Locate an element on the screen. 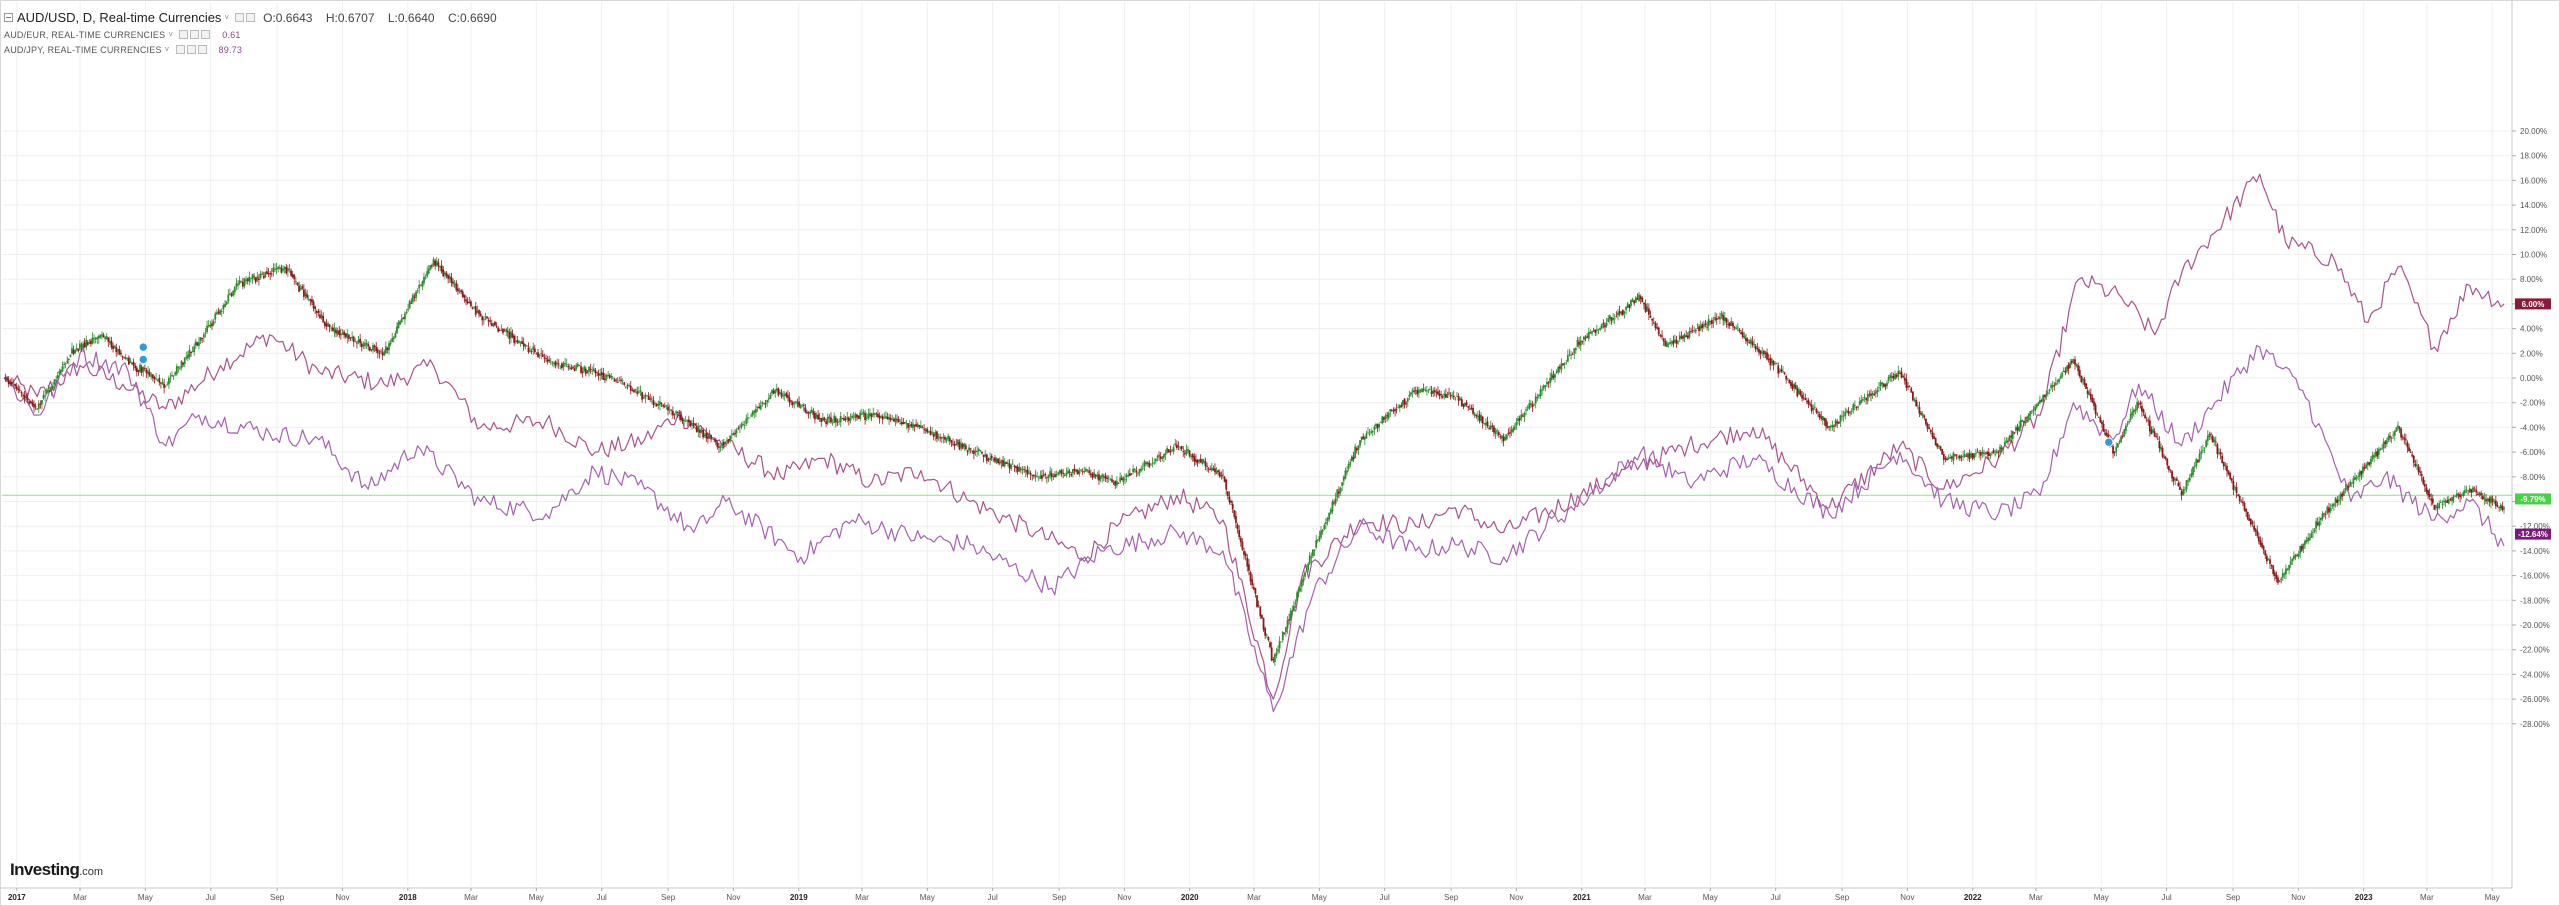  collapse-icon is located at coordinates (8, 17).